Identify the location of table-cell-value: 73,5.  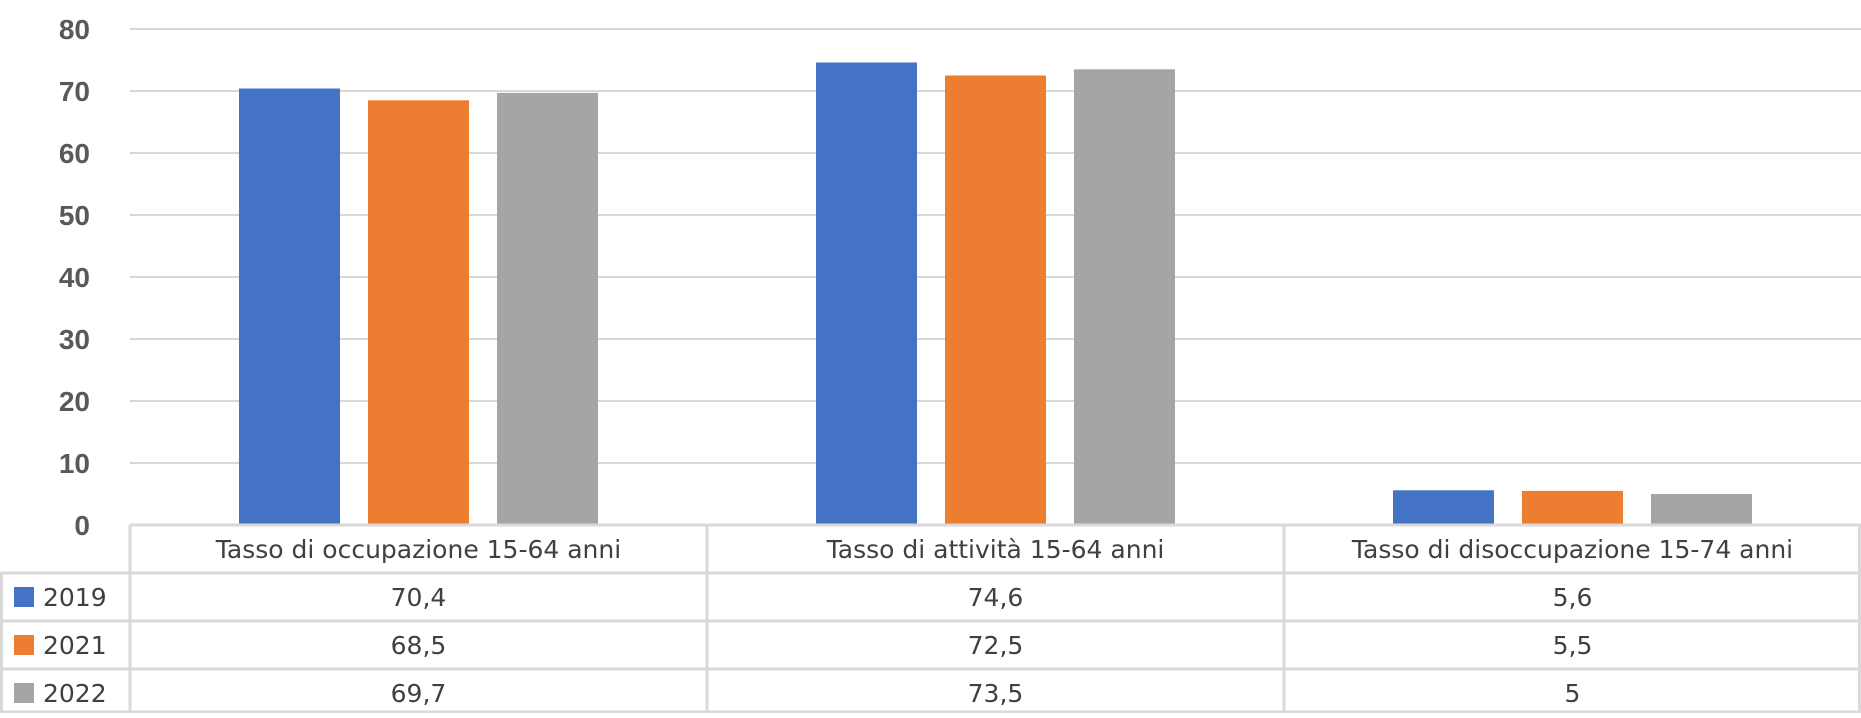
(996, 693).